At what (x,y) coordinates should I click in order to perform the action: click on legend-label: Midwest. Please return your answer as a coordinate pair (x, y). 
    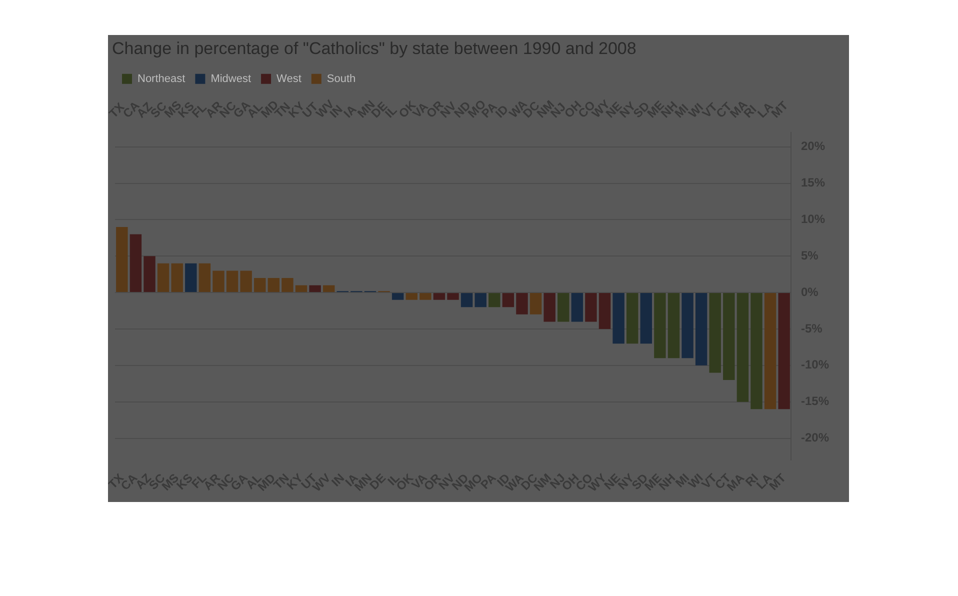
    Looking at the image, I should click on (231, 78).